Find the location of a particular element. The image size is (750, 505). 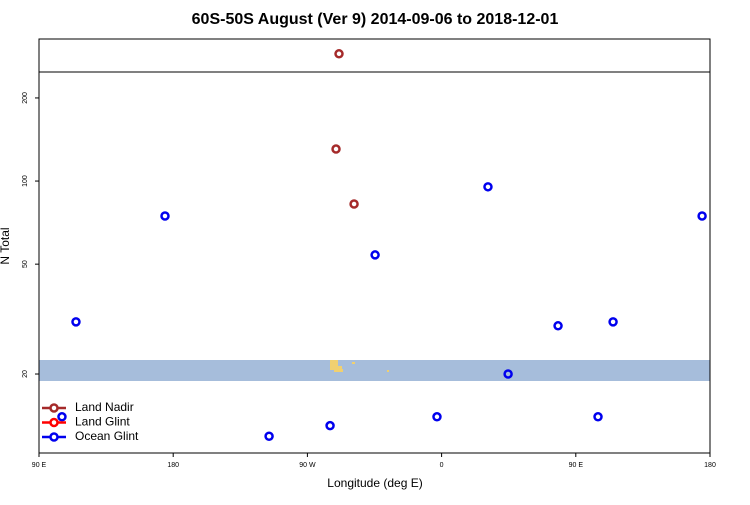

band is located at coordinates (374, 370).